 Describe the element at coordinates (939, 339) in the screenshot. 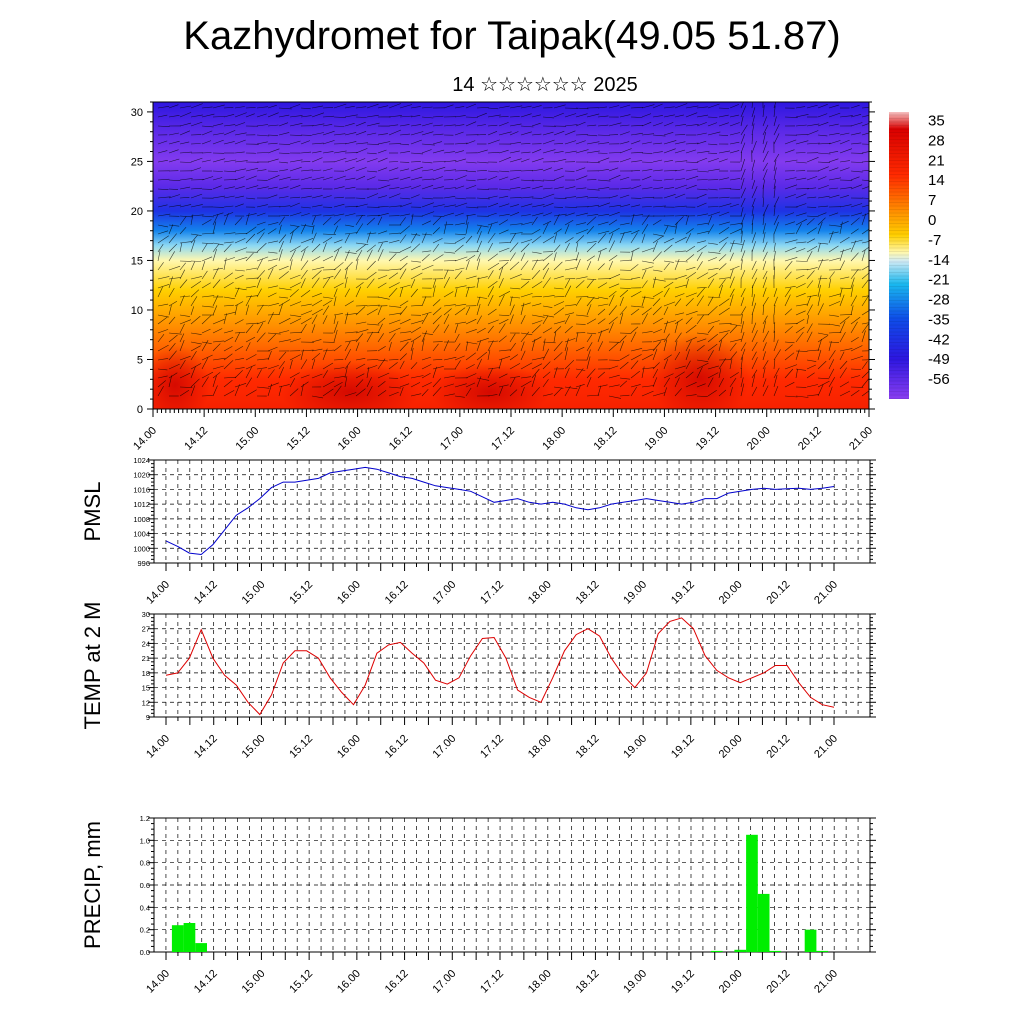

I see `colorbar-tick-label: -42` at that location.